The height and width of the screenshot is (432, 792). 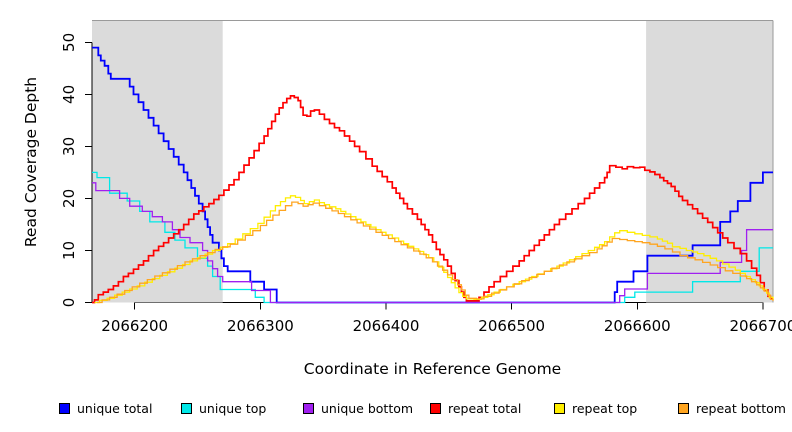 I want to click on legend-item-repeat-bottom: repeat bottom, so click(x=732, y=408).